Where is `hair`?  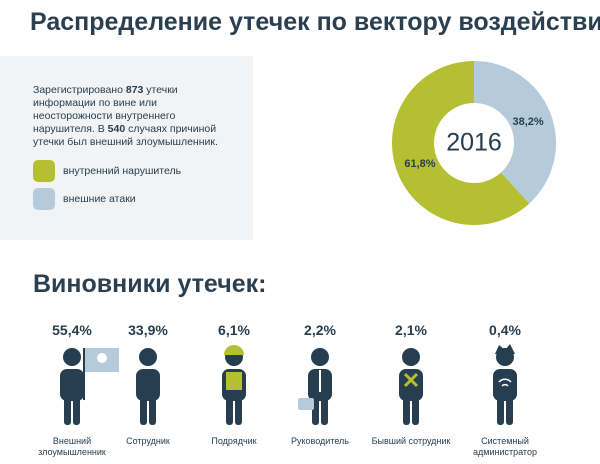 hair is located at coordinates (505, 349).